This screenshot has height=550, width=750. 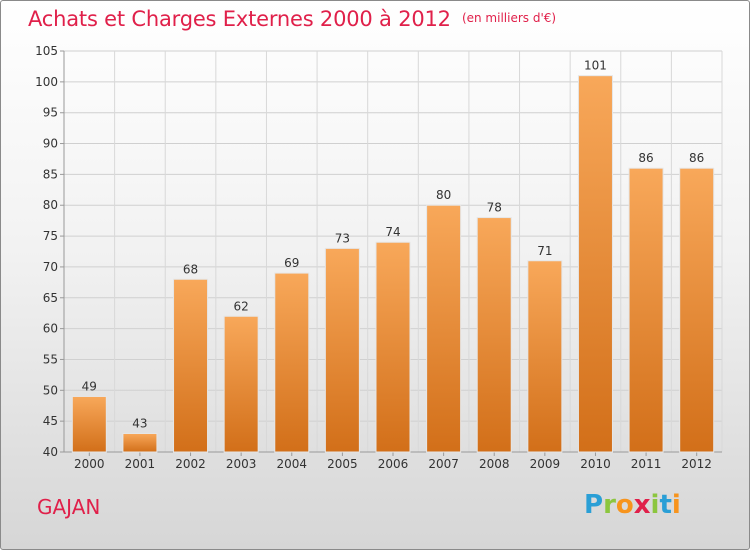 What do you see at coordinates (665, 505) in the screenshot?
I see `logo-letter: t` at bounding box center [665, 505].